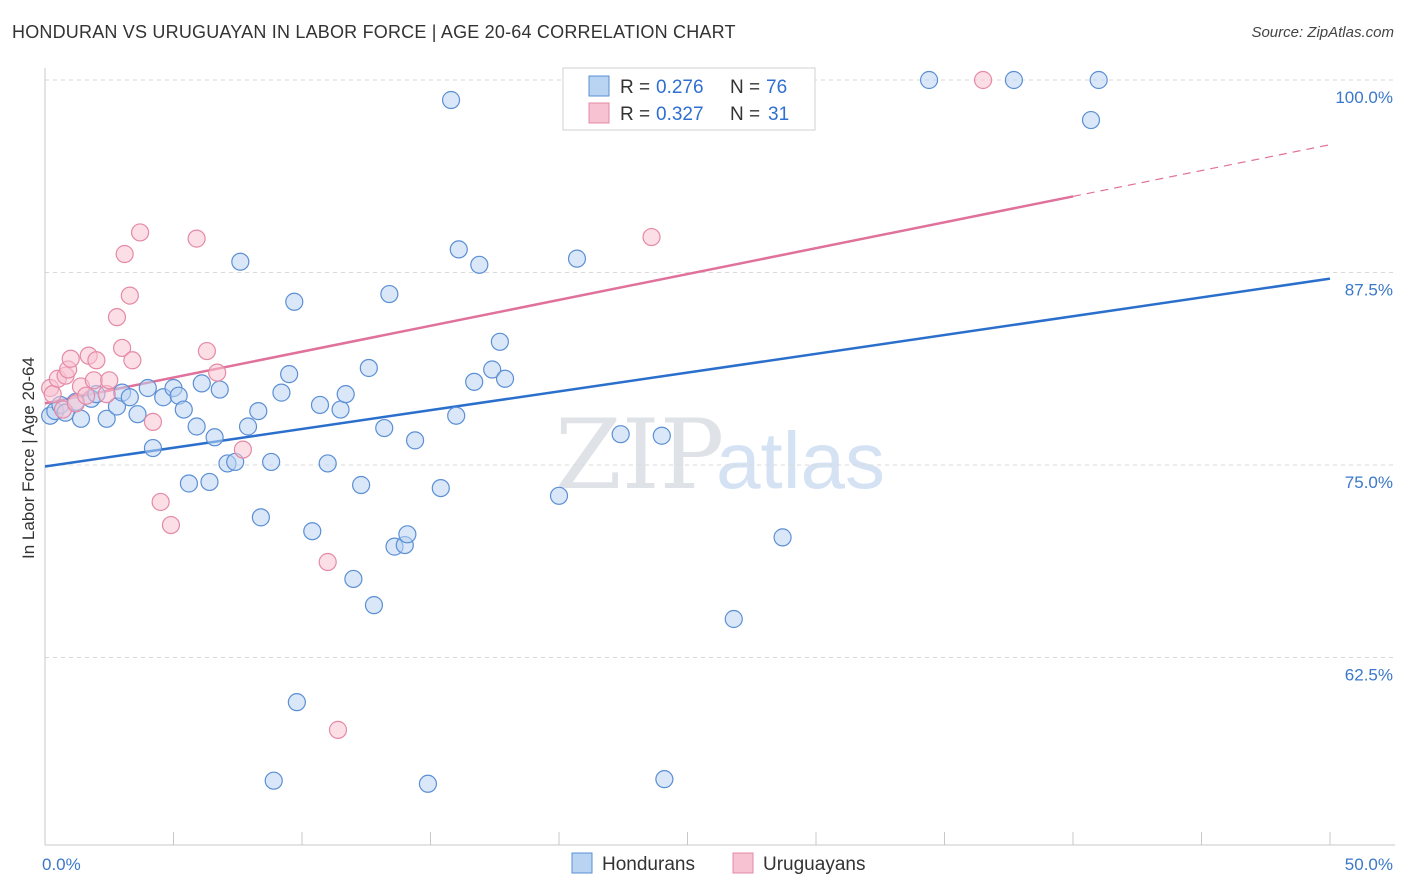 The image size is (1406, 892). Describe the element at coordinates (814, 864) in the screenshot. I see `bottom-legend-label-uruguayans: Uruguayans` at that location.